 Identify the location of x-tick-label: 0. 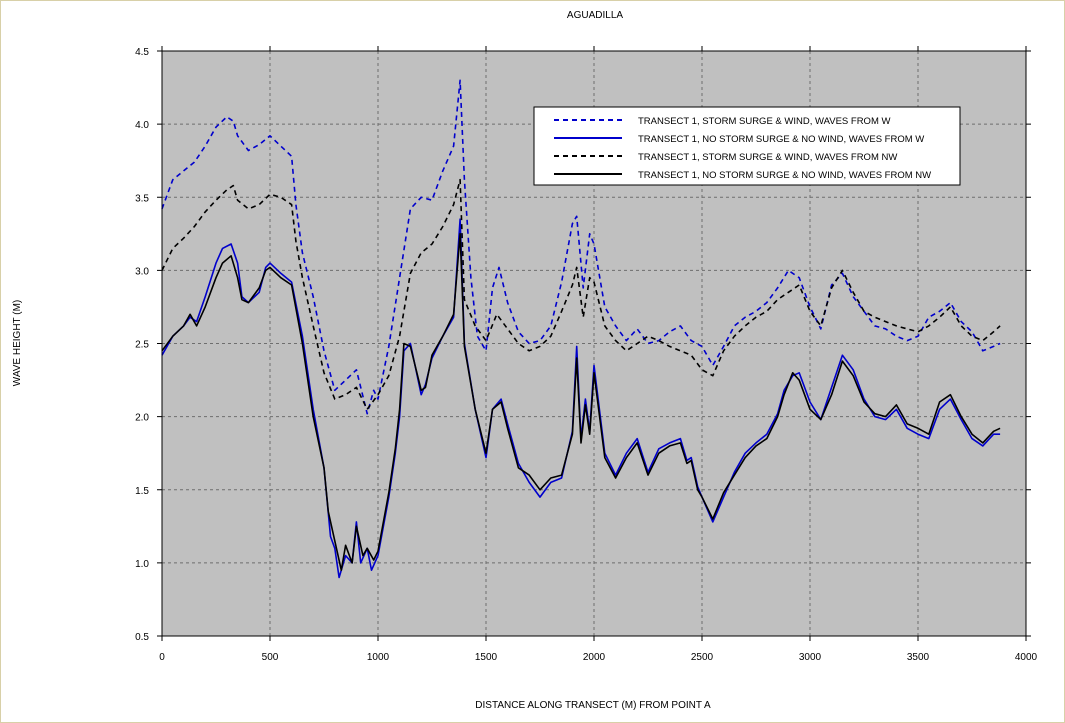
(162, 657).